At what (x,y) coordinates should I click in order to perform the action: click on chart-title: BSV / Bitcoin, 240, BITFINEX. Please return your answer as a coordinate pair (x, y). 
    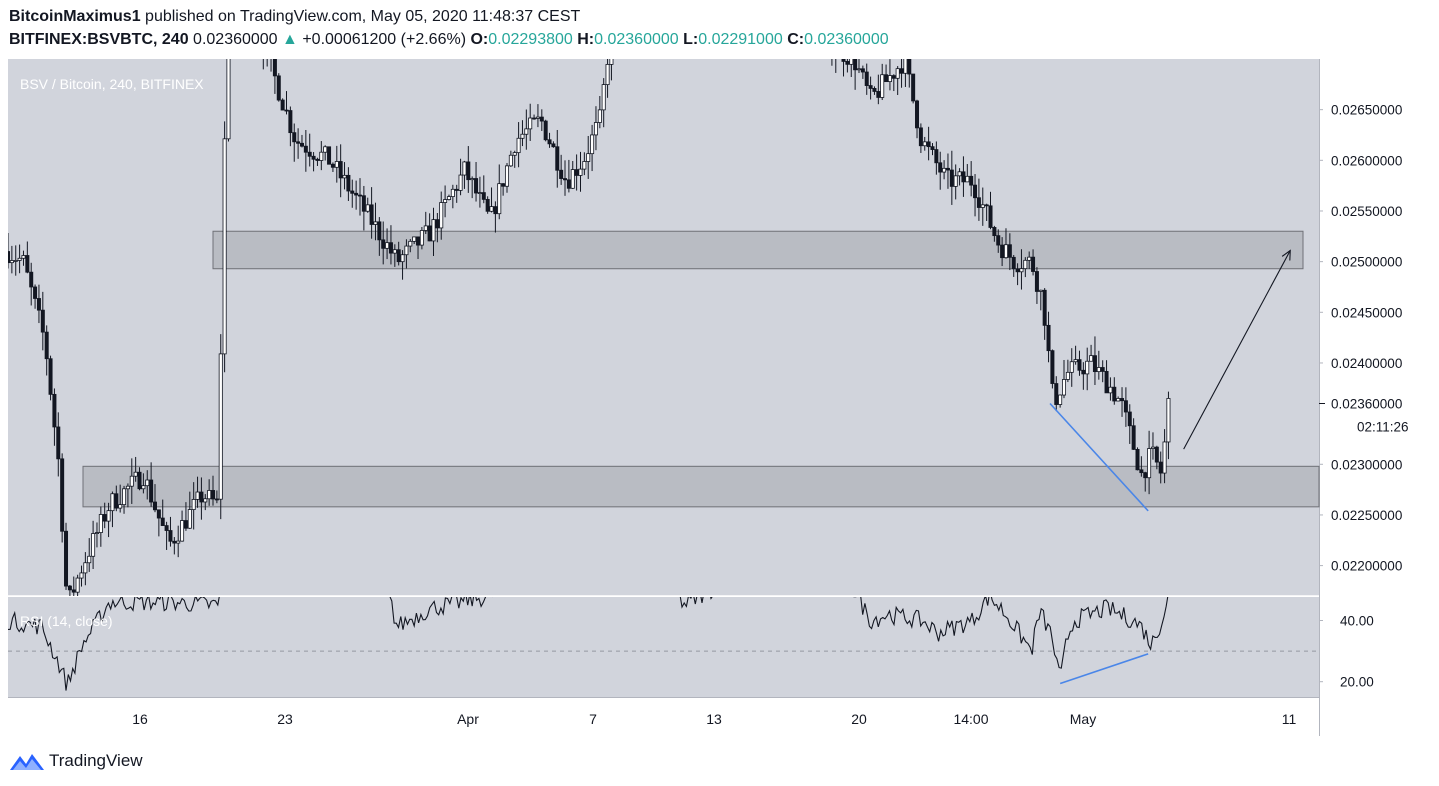
    Looking at the image, I should click on (112, 84).